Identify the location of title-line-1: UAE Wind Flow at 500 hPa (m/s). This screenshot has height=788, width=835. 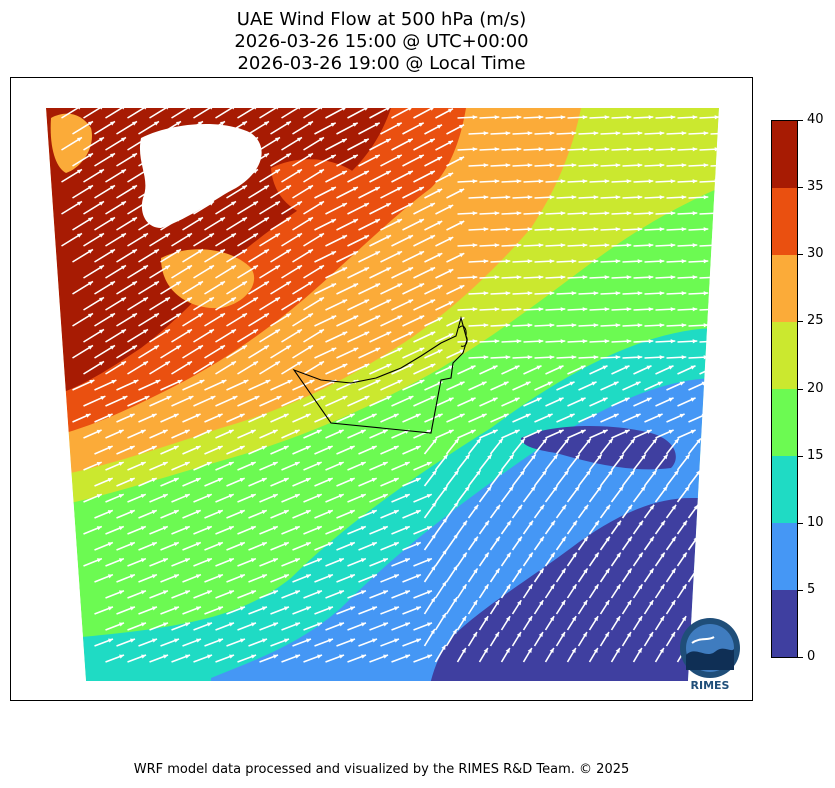
(381, 19).